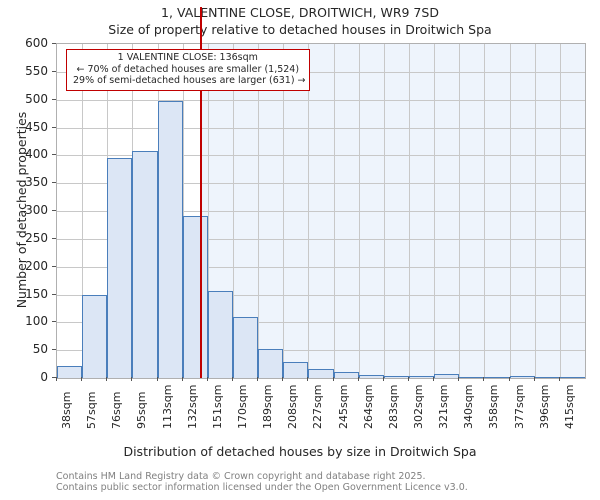  I want to click on x-axis-tick-label: 170sqm, so click(242, 406).